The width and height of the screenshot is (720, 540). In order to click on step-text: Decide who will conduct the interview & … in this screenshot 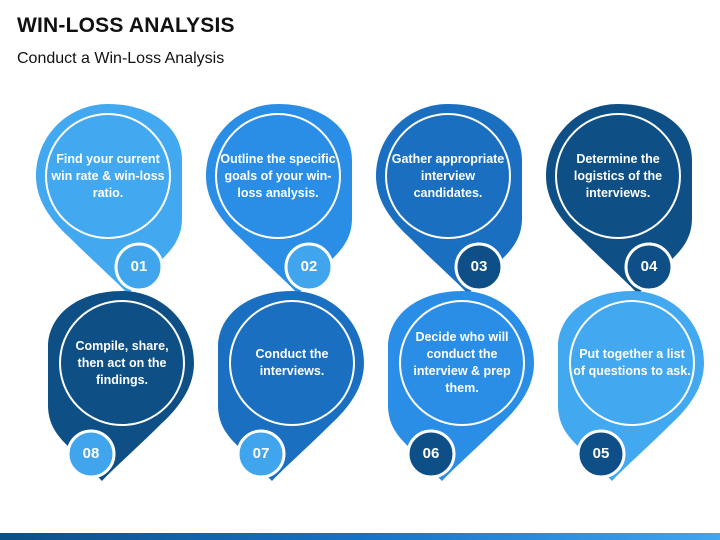, I will do `click(462, 362)`.